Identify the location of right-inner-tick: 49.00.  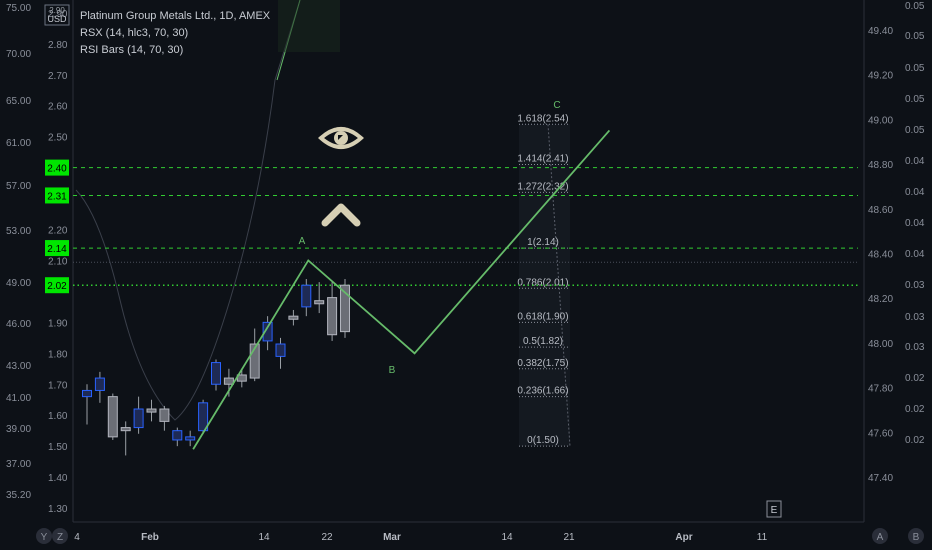
(880, 120).